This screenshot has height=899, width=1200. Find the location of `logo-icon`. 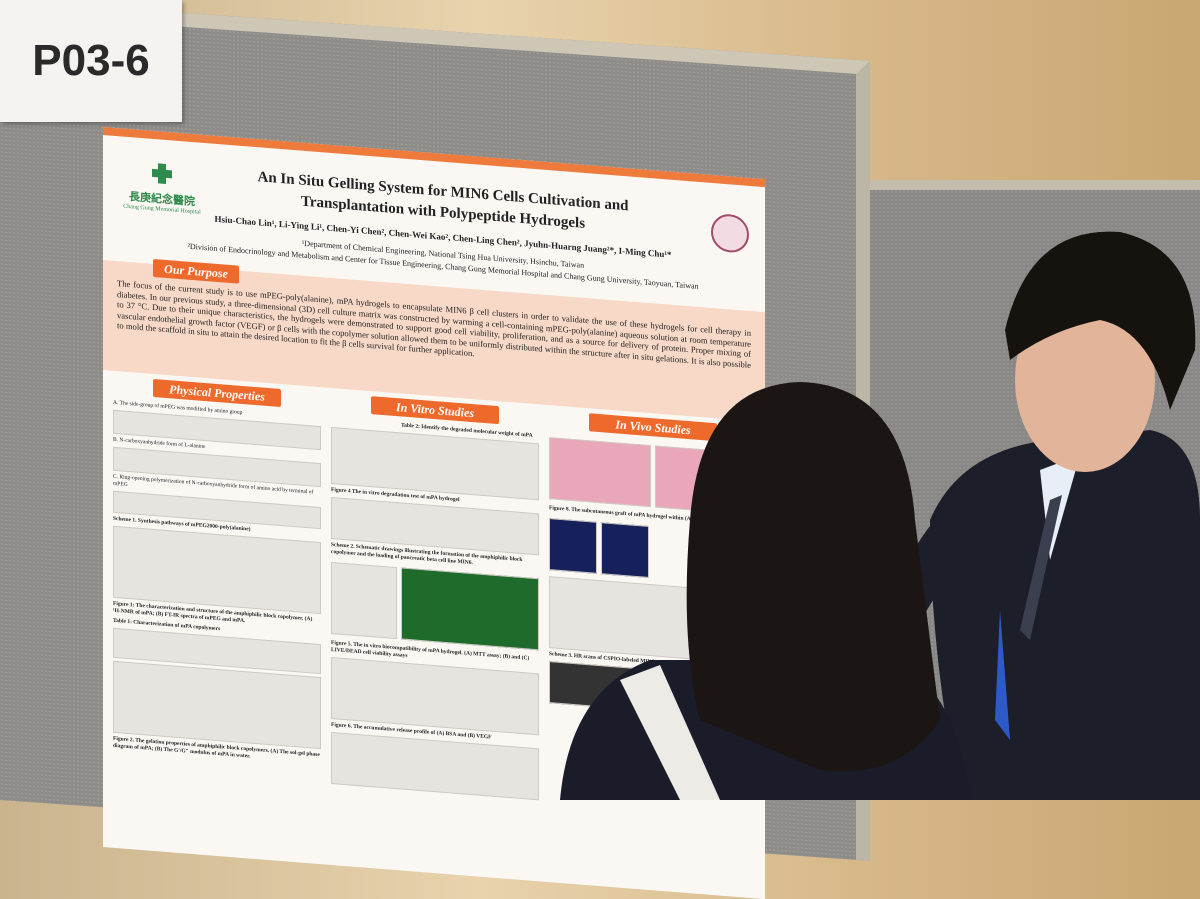

logo-icon is located at coordinates (162, 173).